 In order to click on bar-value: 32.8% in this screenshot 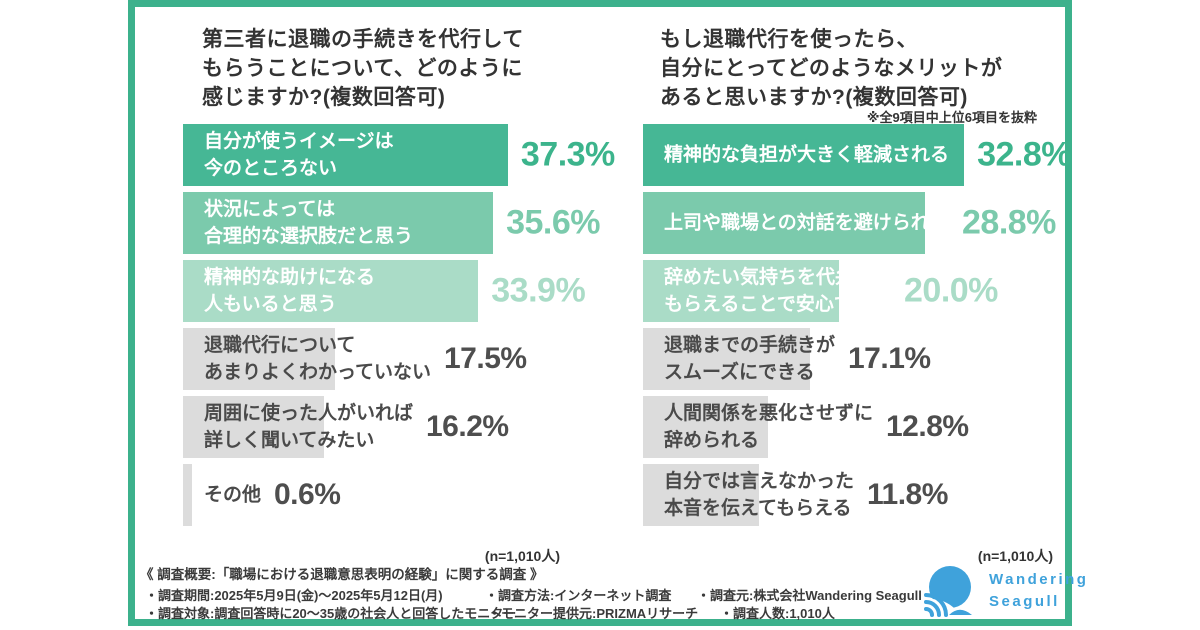, I will do `click(1024, 154)`.